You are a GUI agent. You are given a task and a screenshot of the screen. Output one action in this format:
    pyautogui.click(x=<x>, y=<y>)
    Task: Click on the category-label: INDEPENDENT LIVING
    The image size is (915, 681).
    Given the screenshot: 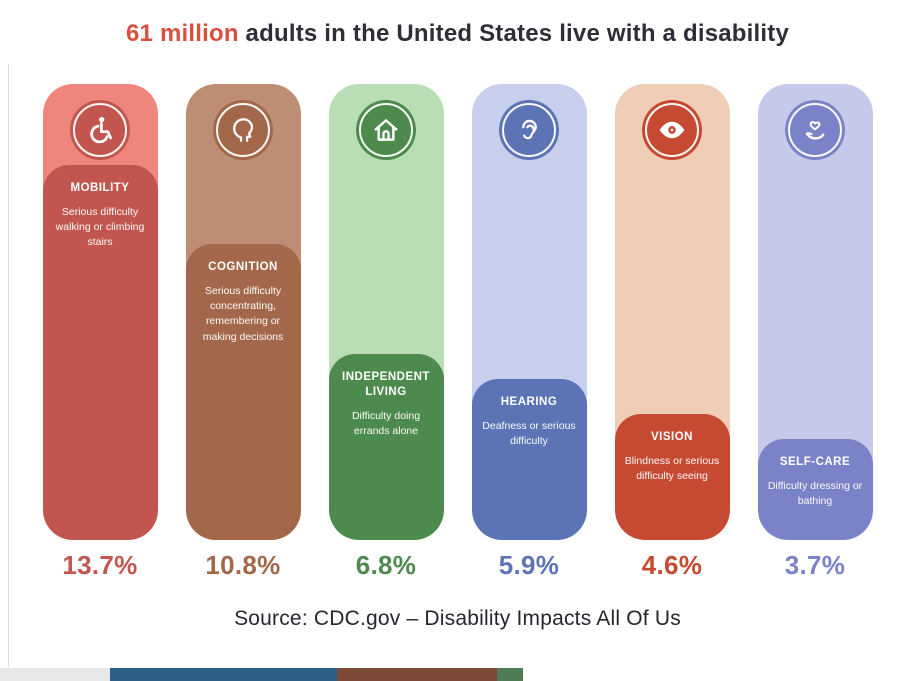 What is the action you would take?
    pyautogui.click(x=386, y=384)
    